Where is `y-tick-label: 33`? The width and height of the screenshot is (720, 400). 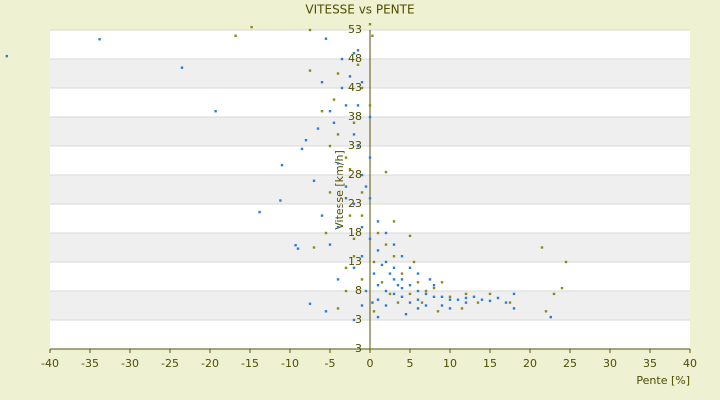 y-tick-label: 33 is located at coordinates (355, 145).